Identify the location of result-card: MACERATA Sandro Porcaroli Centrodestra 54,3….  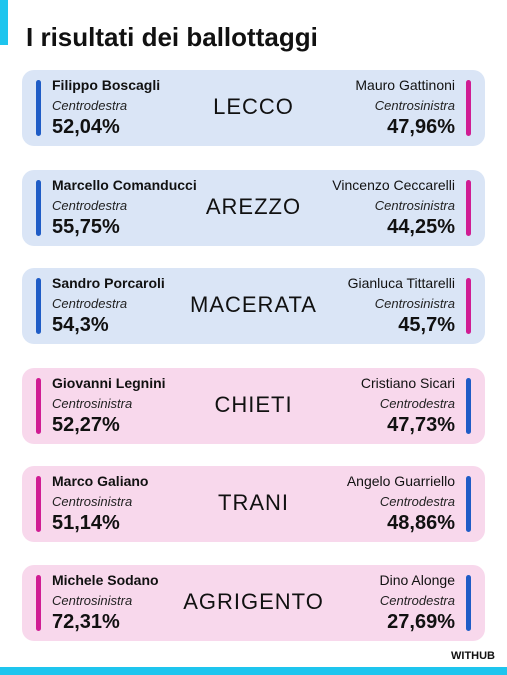
(253, 306).